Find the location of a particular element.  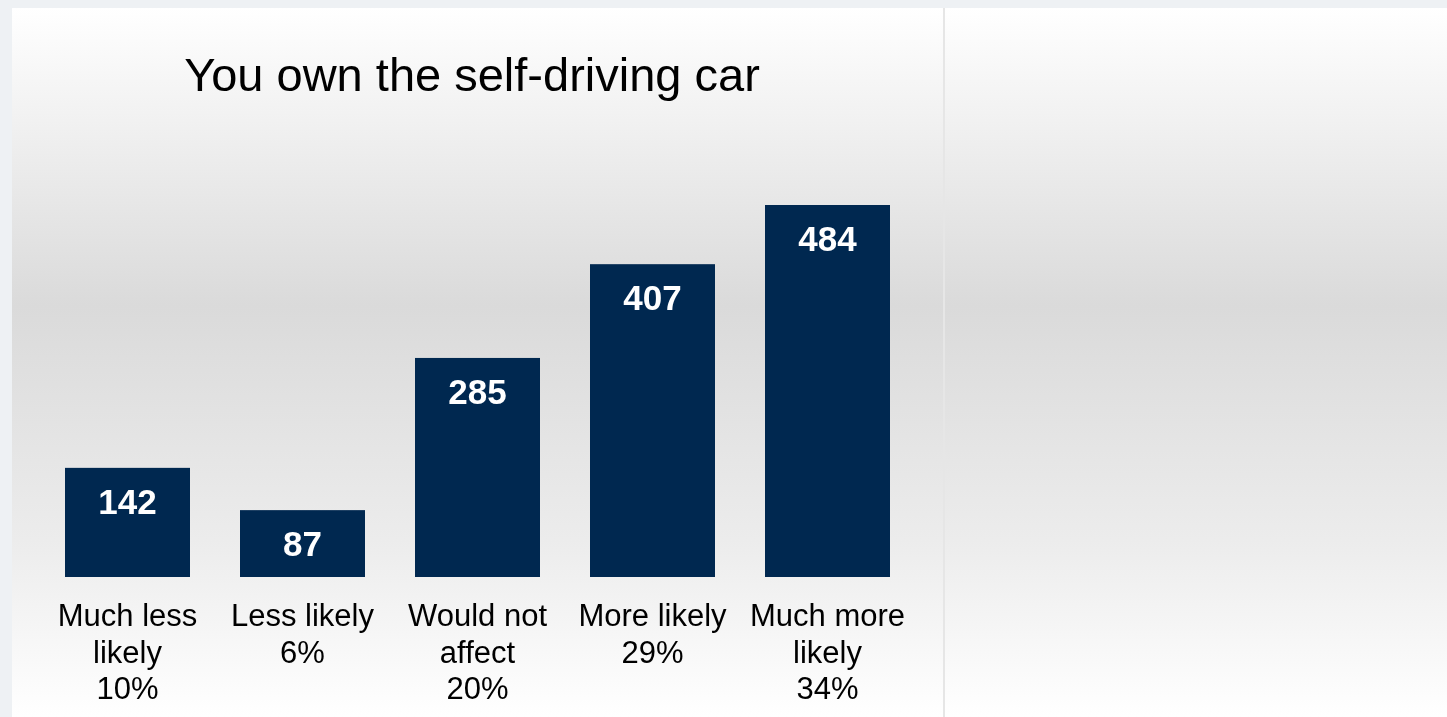

x-tick-label: Much more likely 34% is located at coordinates (827, 652).